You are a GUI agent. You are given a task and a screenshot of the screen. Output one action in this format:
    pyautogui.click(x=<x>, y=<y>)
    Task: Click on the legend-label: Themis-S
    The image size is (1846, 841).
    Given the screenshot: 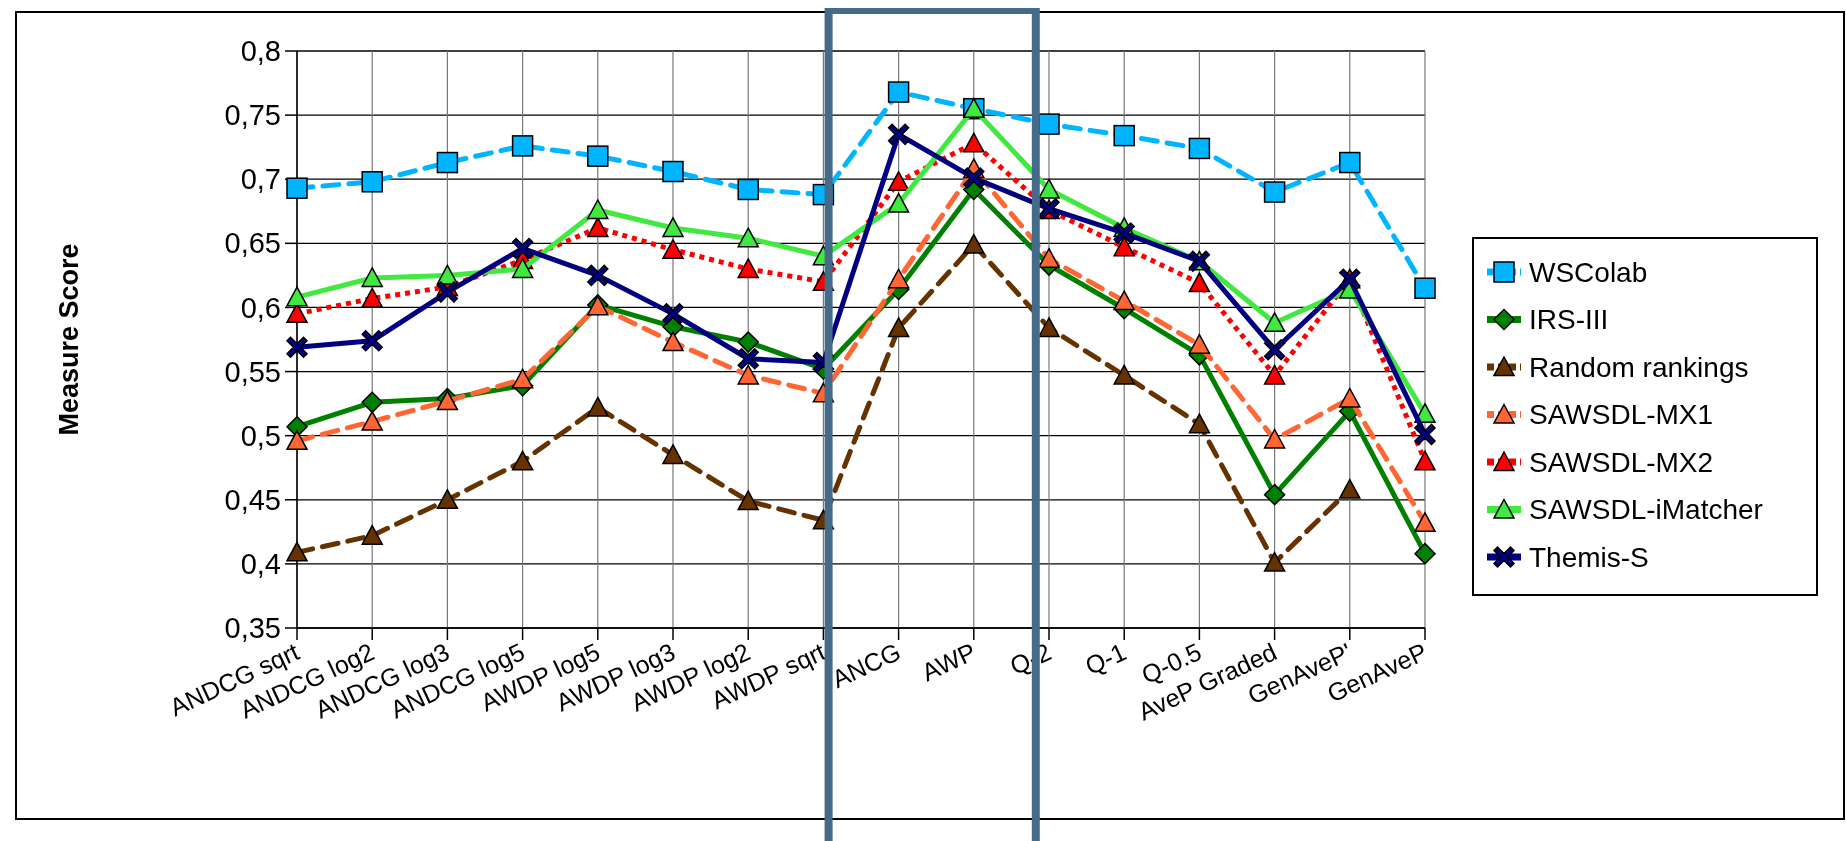 What is the action you would take?
    pyautogui.click(x=1589, y=557)
    